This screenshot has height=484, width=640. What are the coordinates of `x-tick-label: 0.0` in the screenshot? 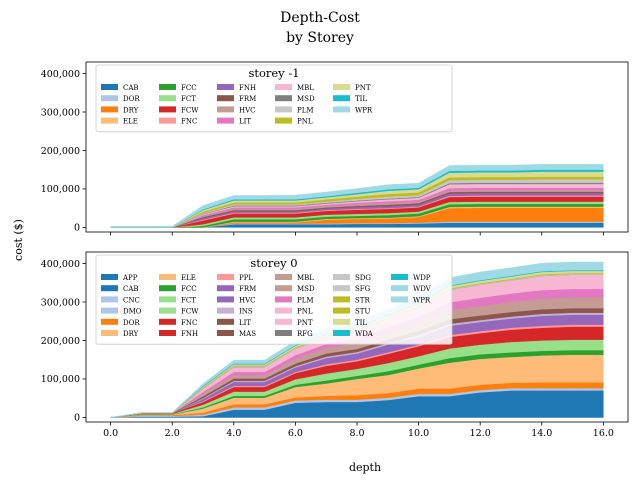 It's located at (110, 433).